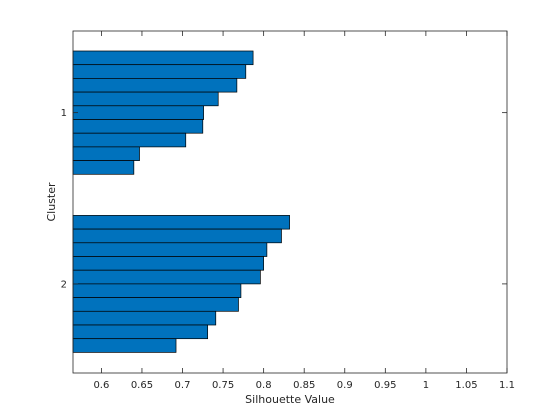 The image size is (560, 420). What do you see at coordinates (304, 385) in the screenshot?
I see `x-tick-label: 0.85` at bounding box center [304, 385].